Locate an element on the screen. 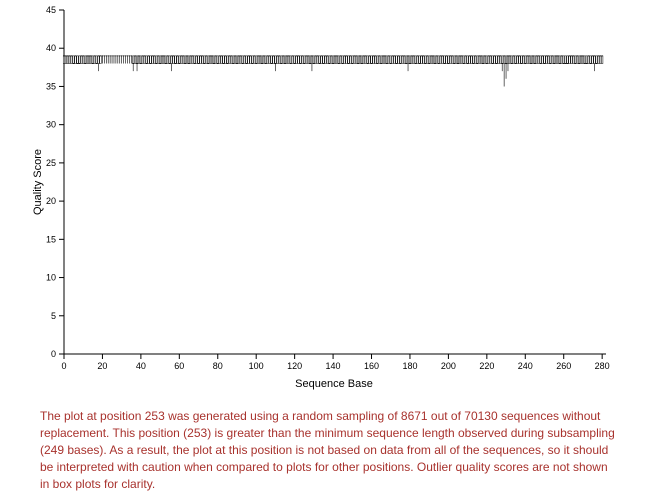 Image resolution: width=645 pixels, height=500 pixels. y-tick-label: 20 is located at coordinates (51, 201).